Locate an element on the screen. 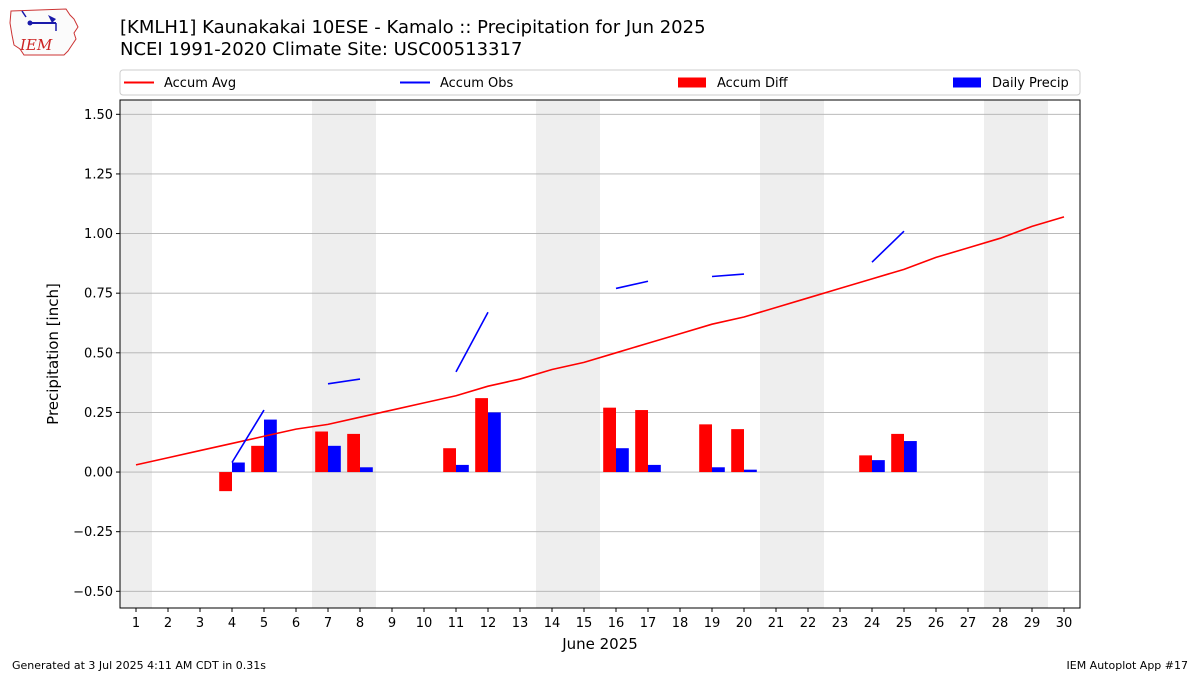 This screenshot has height=675, width=1200. antenna-icon is located at coordinates (24, 14).